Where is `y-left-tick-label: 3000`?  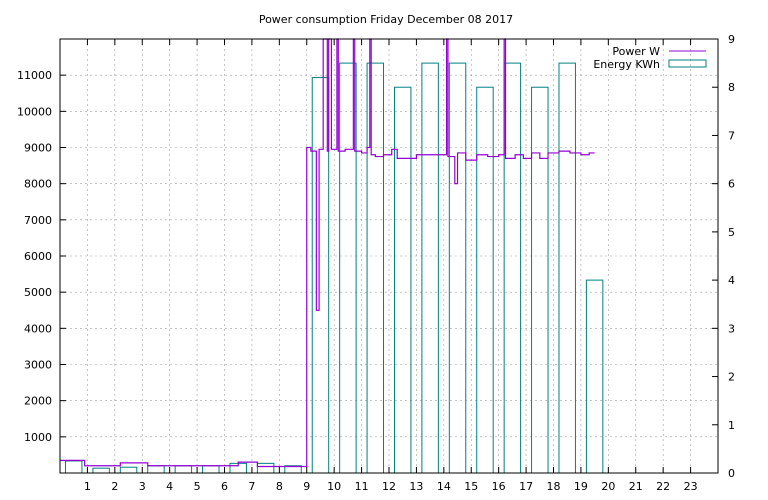 y-left-tick-label: 3000 is located at coordinates (38, 365).